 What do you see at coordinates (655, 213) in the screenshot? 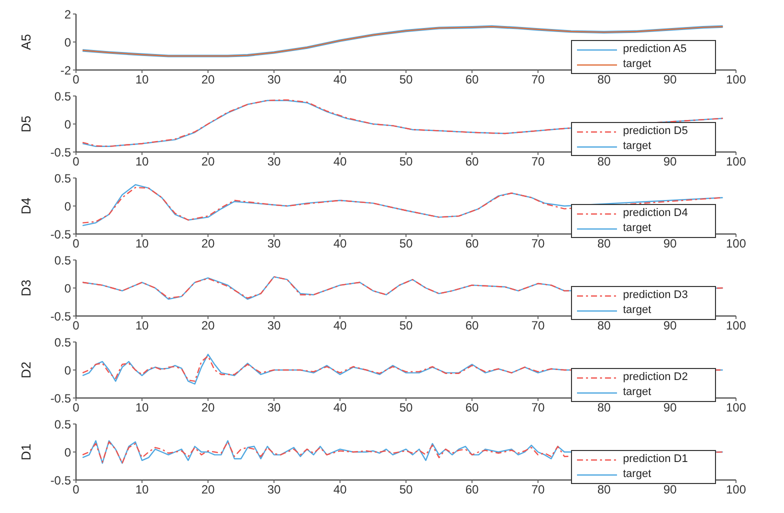
I see `legend-label: prediction D4` at bounding box center [655, 213].